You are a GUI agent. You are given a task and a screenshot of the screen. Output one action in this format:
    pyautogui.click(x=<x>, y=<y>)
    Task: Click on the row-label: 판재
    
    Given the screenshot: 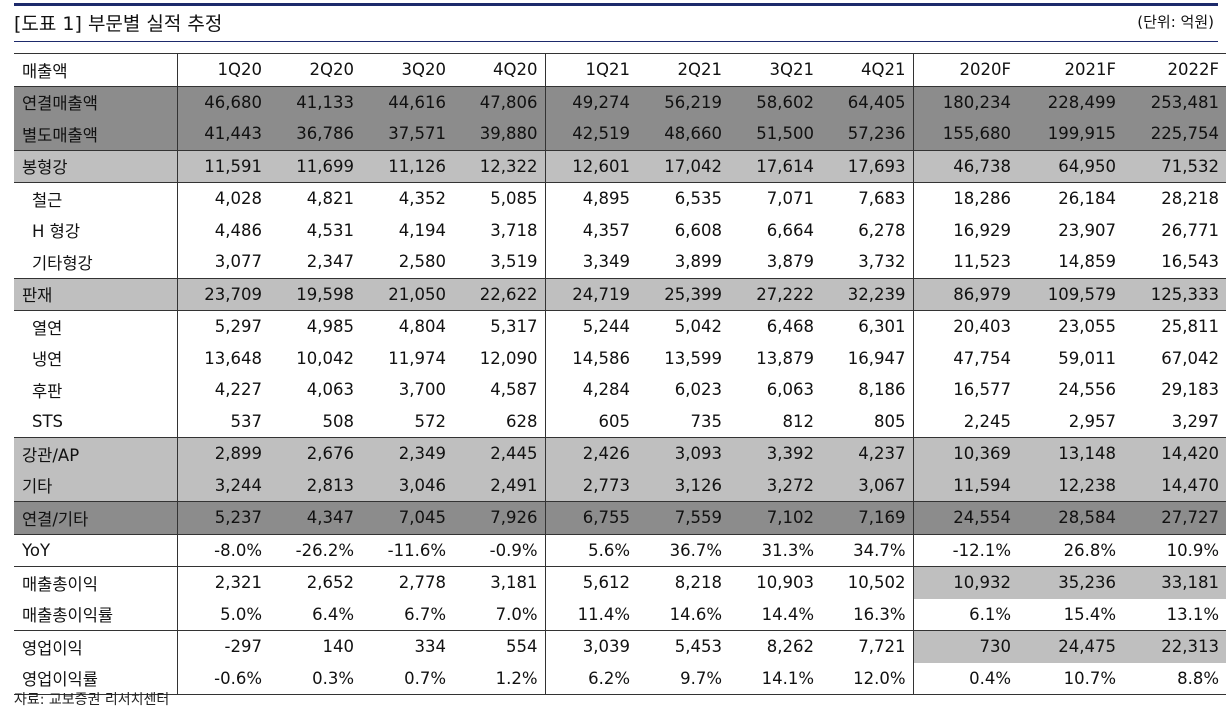 What is the action you would take?
    pyautogui.click(x=95, y=294)
    